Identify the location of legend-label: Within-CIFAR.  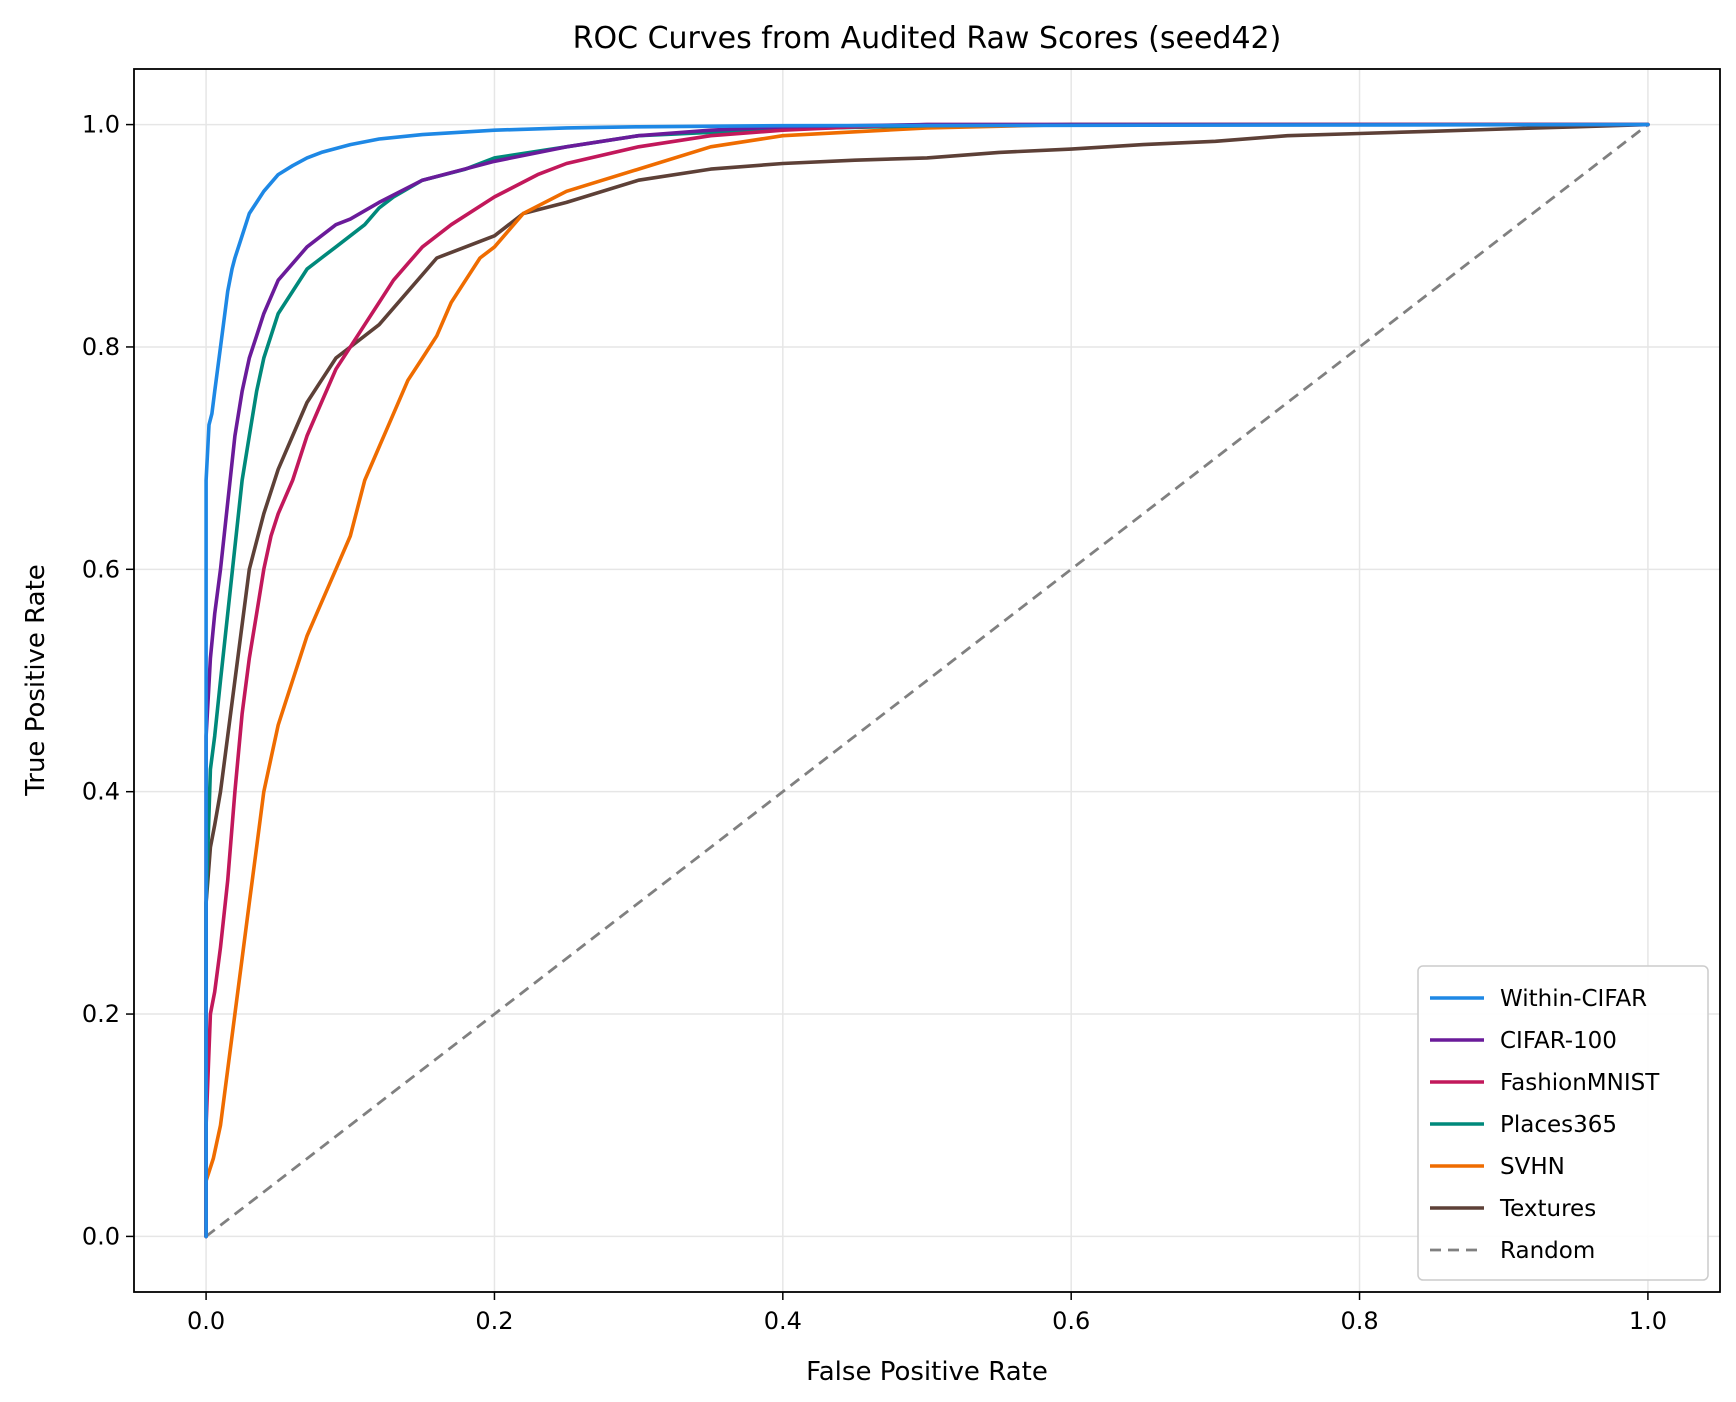
(1573, 999).